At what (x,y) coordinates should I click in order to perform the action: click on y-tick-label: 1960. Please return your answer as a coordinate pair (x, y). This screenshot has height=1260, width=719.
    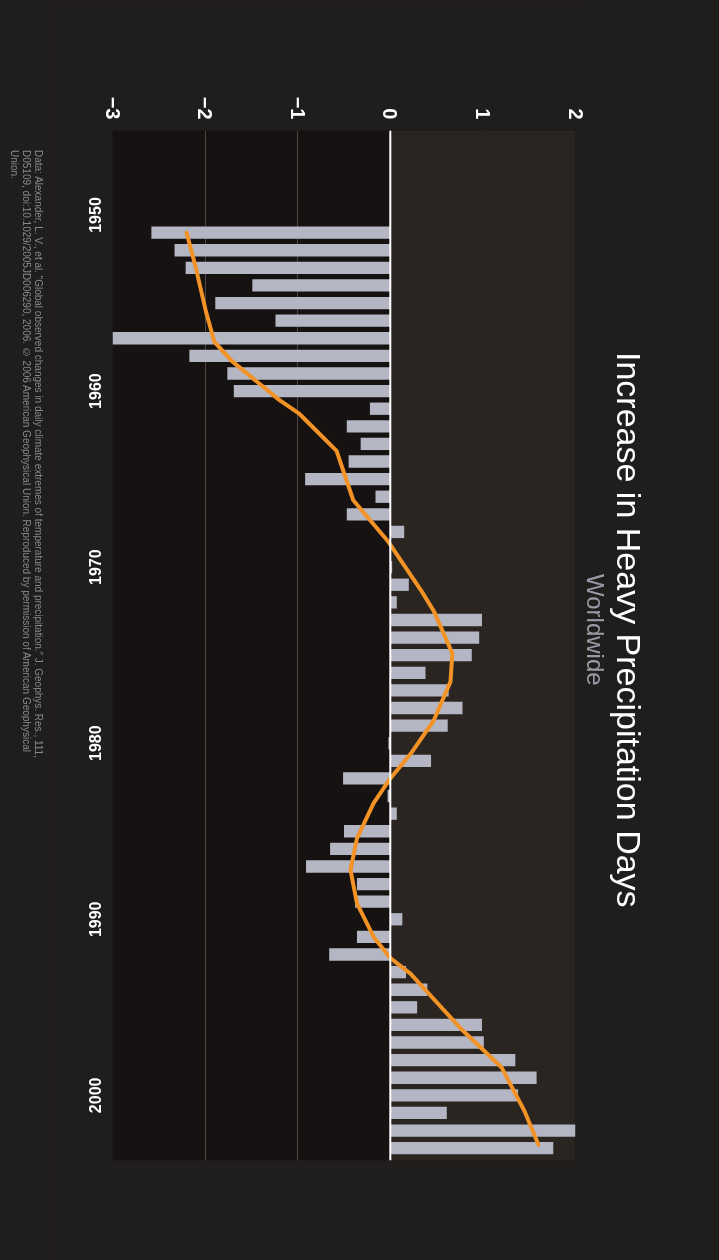
    Looking at the image, I should click on (96, 391).